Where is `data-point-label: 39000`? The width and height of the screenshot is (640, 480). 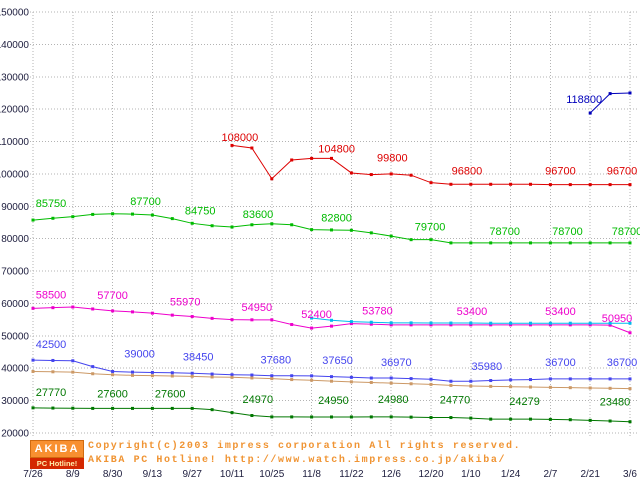 data-point-label: 39000 is located at coordinates (139, 354).